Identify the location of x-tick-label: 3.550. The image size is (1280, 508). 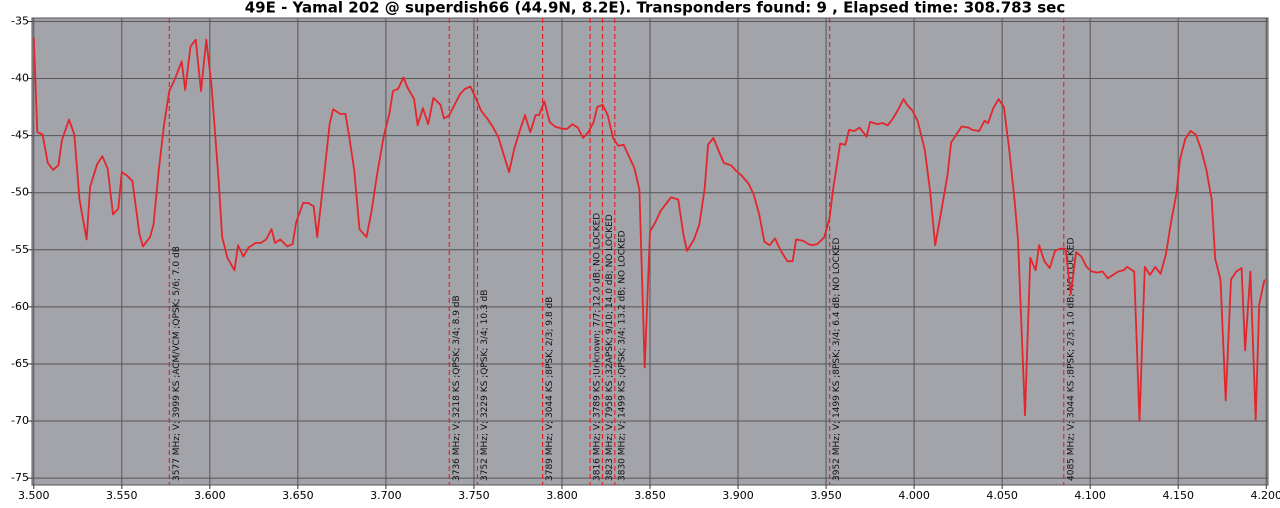
(122, 495).